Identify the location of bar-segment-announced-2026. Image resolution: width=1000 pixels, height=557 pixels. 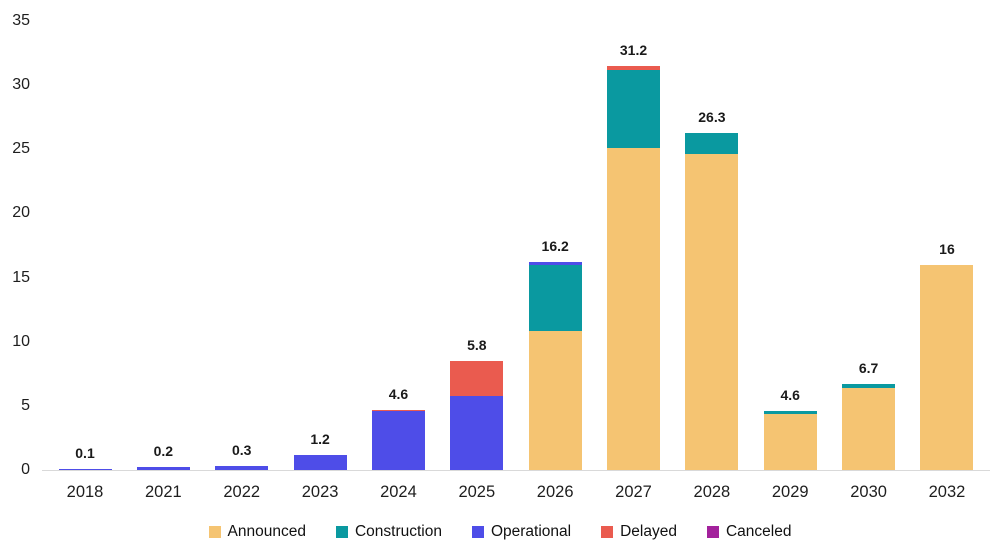
(555, 400).